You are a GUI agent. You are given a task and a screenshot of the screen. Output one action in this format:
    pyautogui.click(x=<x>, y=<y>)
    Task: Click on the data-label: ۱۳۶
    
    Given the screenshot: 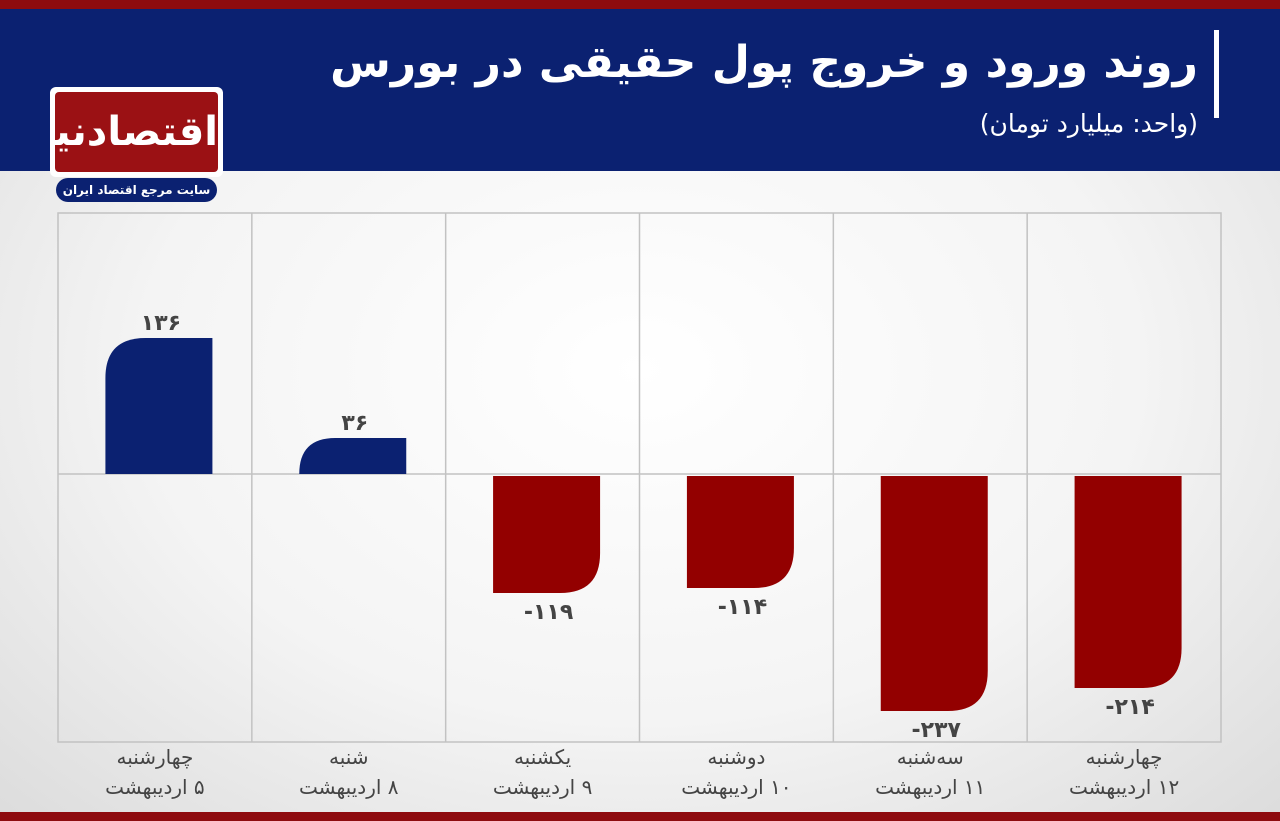 What is the action you would take?
    pyautogui.click(x=161, y=323)
    